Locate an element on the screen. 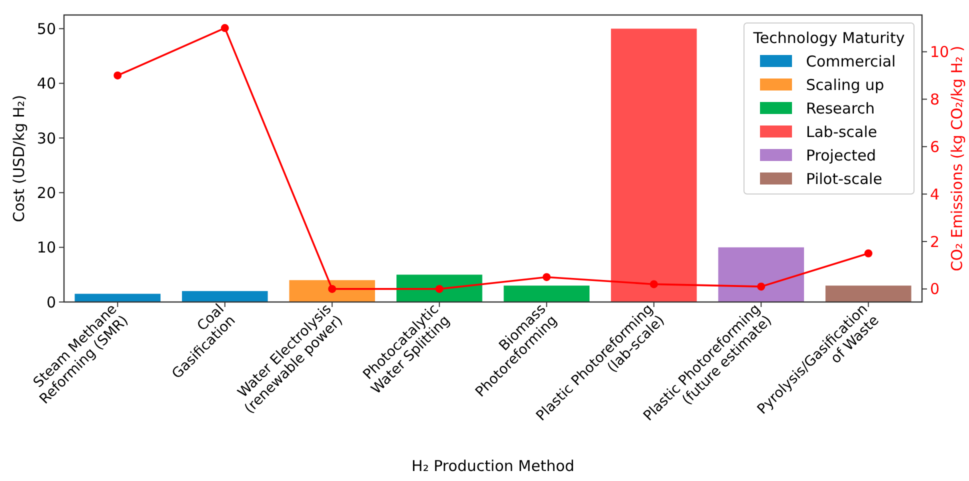 The width and height of the screenshot is (969, 481). y2-tick-label: 6 is located at coordinates (935, 147).